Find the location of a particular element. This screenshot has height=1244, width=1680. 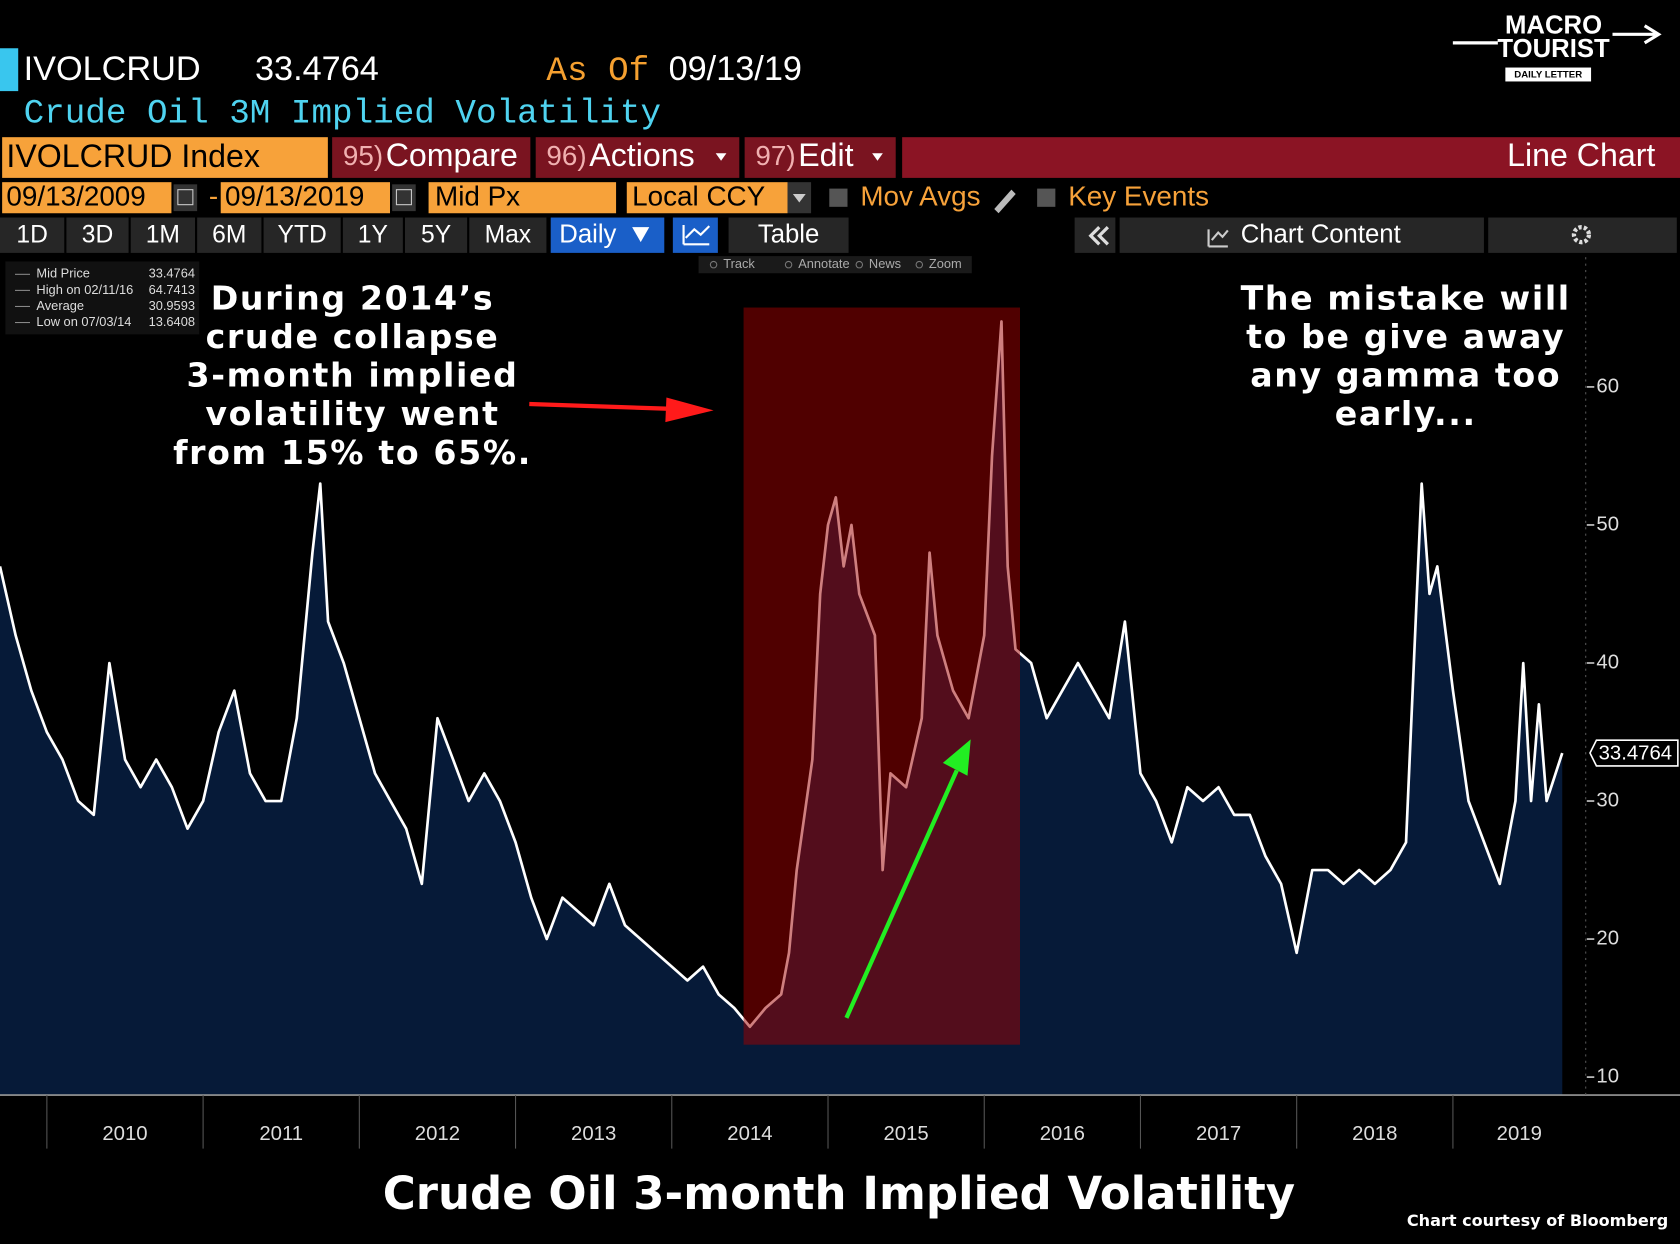

pencil-icon is located at coordinates (1005, 201).